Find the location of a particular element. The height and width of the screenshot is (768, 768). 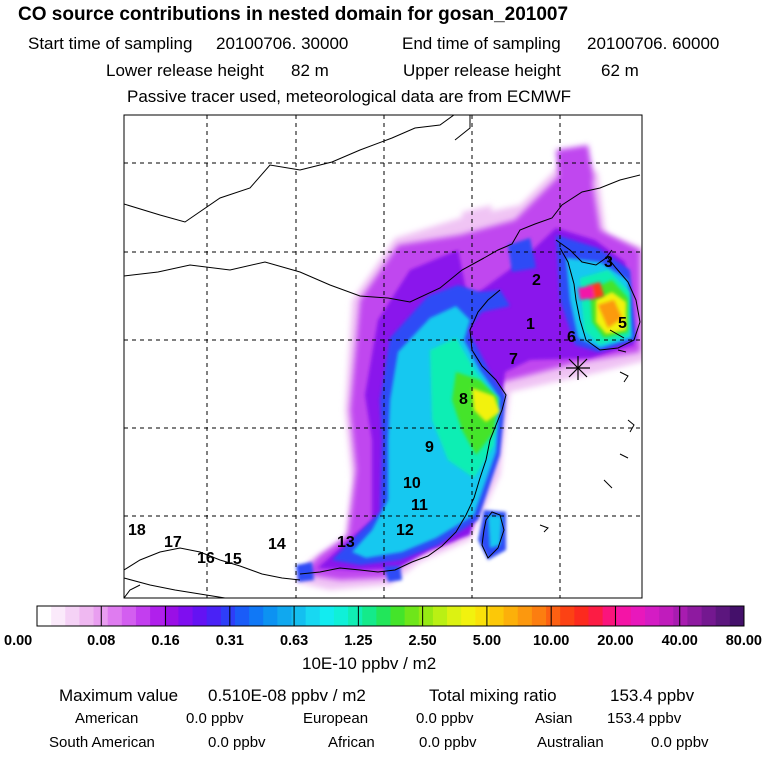

region-label: 14 is located at coordinates (277, 544).